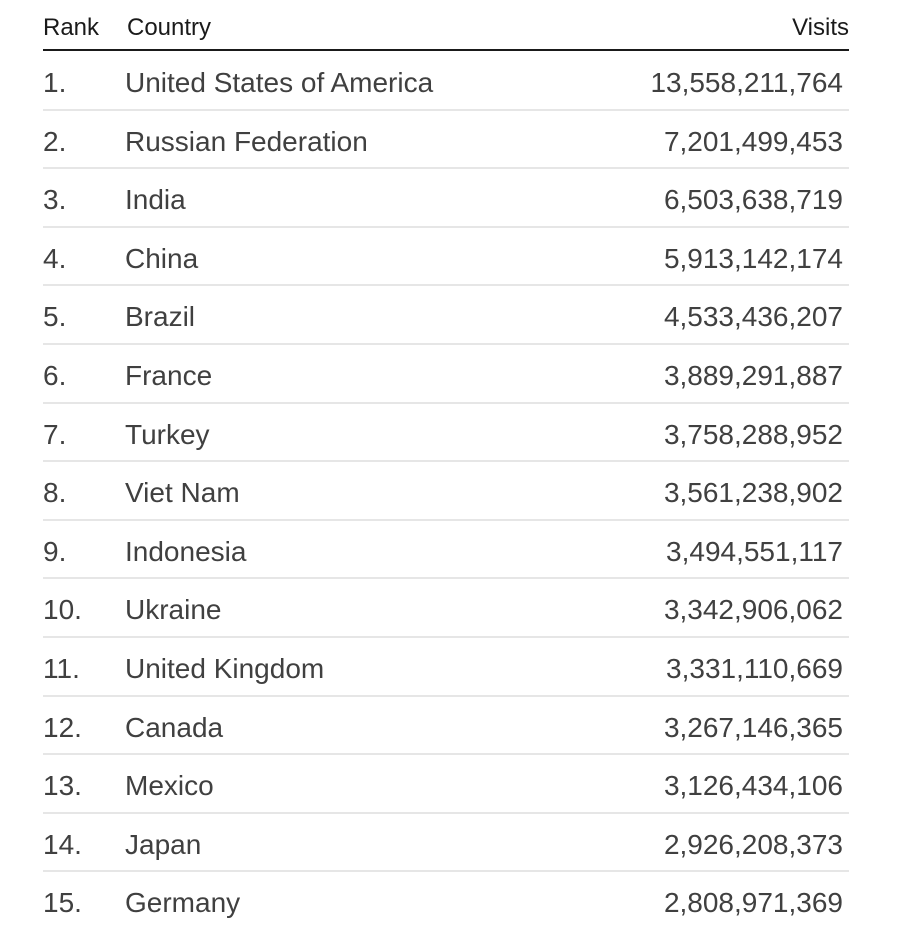 The width and height of the screenshot is (898, 940). I want to click on table-row: 15. Germany 2,808,971,369, so click(446, 901).